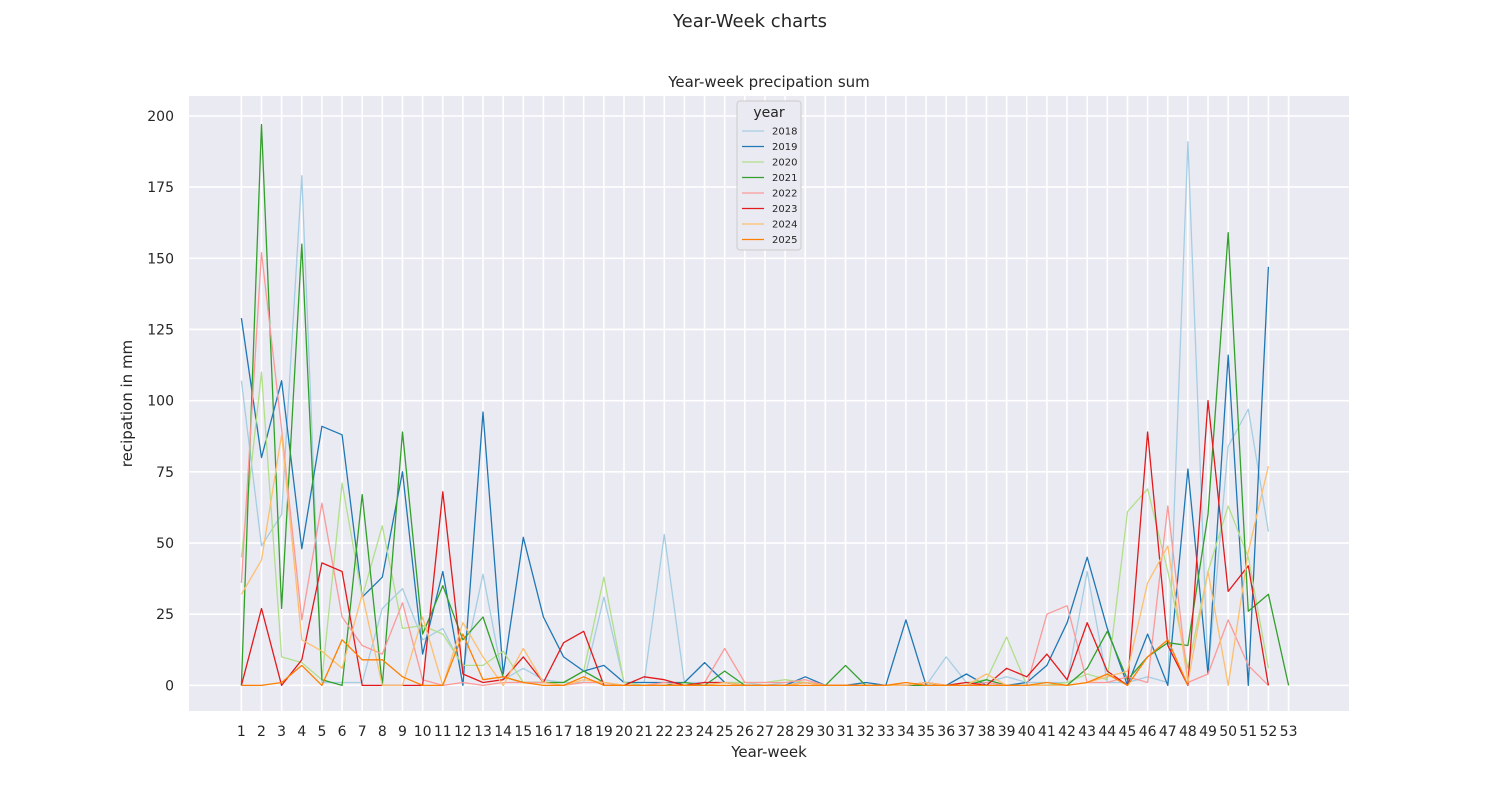  Describe the element at coordinates (604, 732) in the screenshot. I see `x-tick-label: 19` at that location.